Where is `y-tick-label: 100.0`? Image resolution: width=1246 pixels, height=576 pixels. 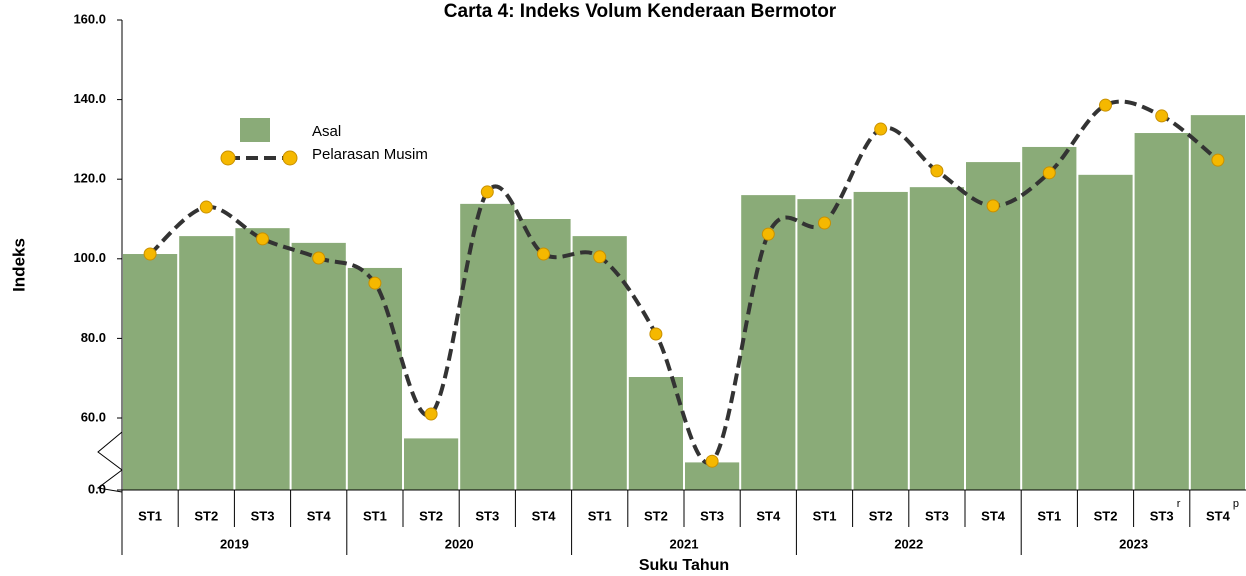
y-tick-label: 100.0 is located at coordinates (89, 257).